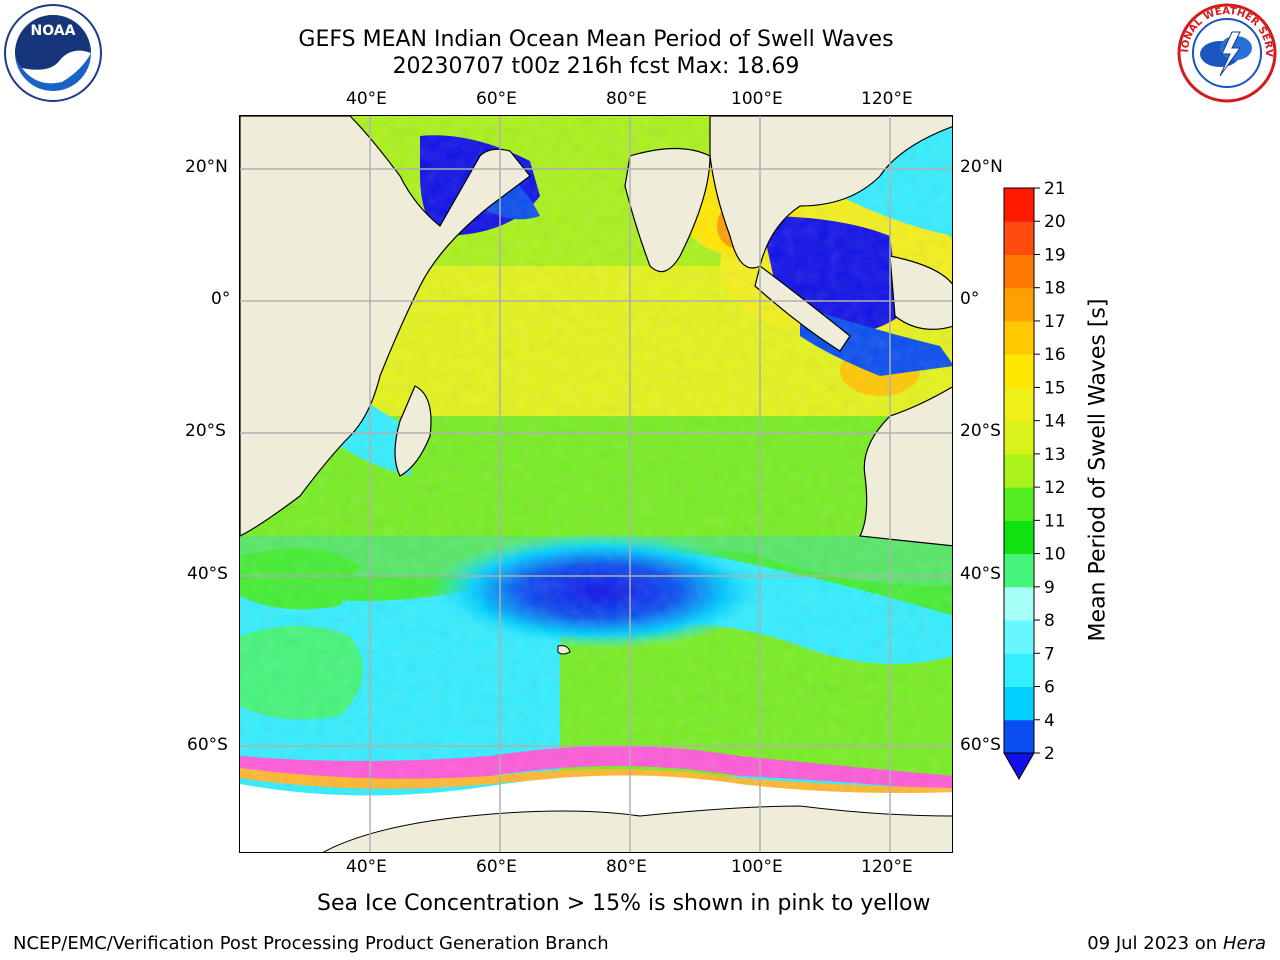  Describe the element at coordinates (626, 867) in the screenshot. I see `lon-label-bottom-80e: 80°E` at that location.